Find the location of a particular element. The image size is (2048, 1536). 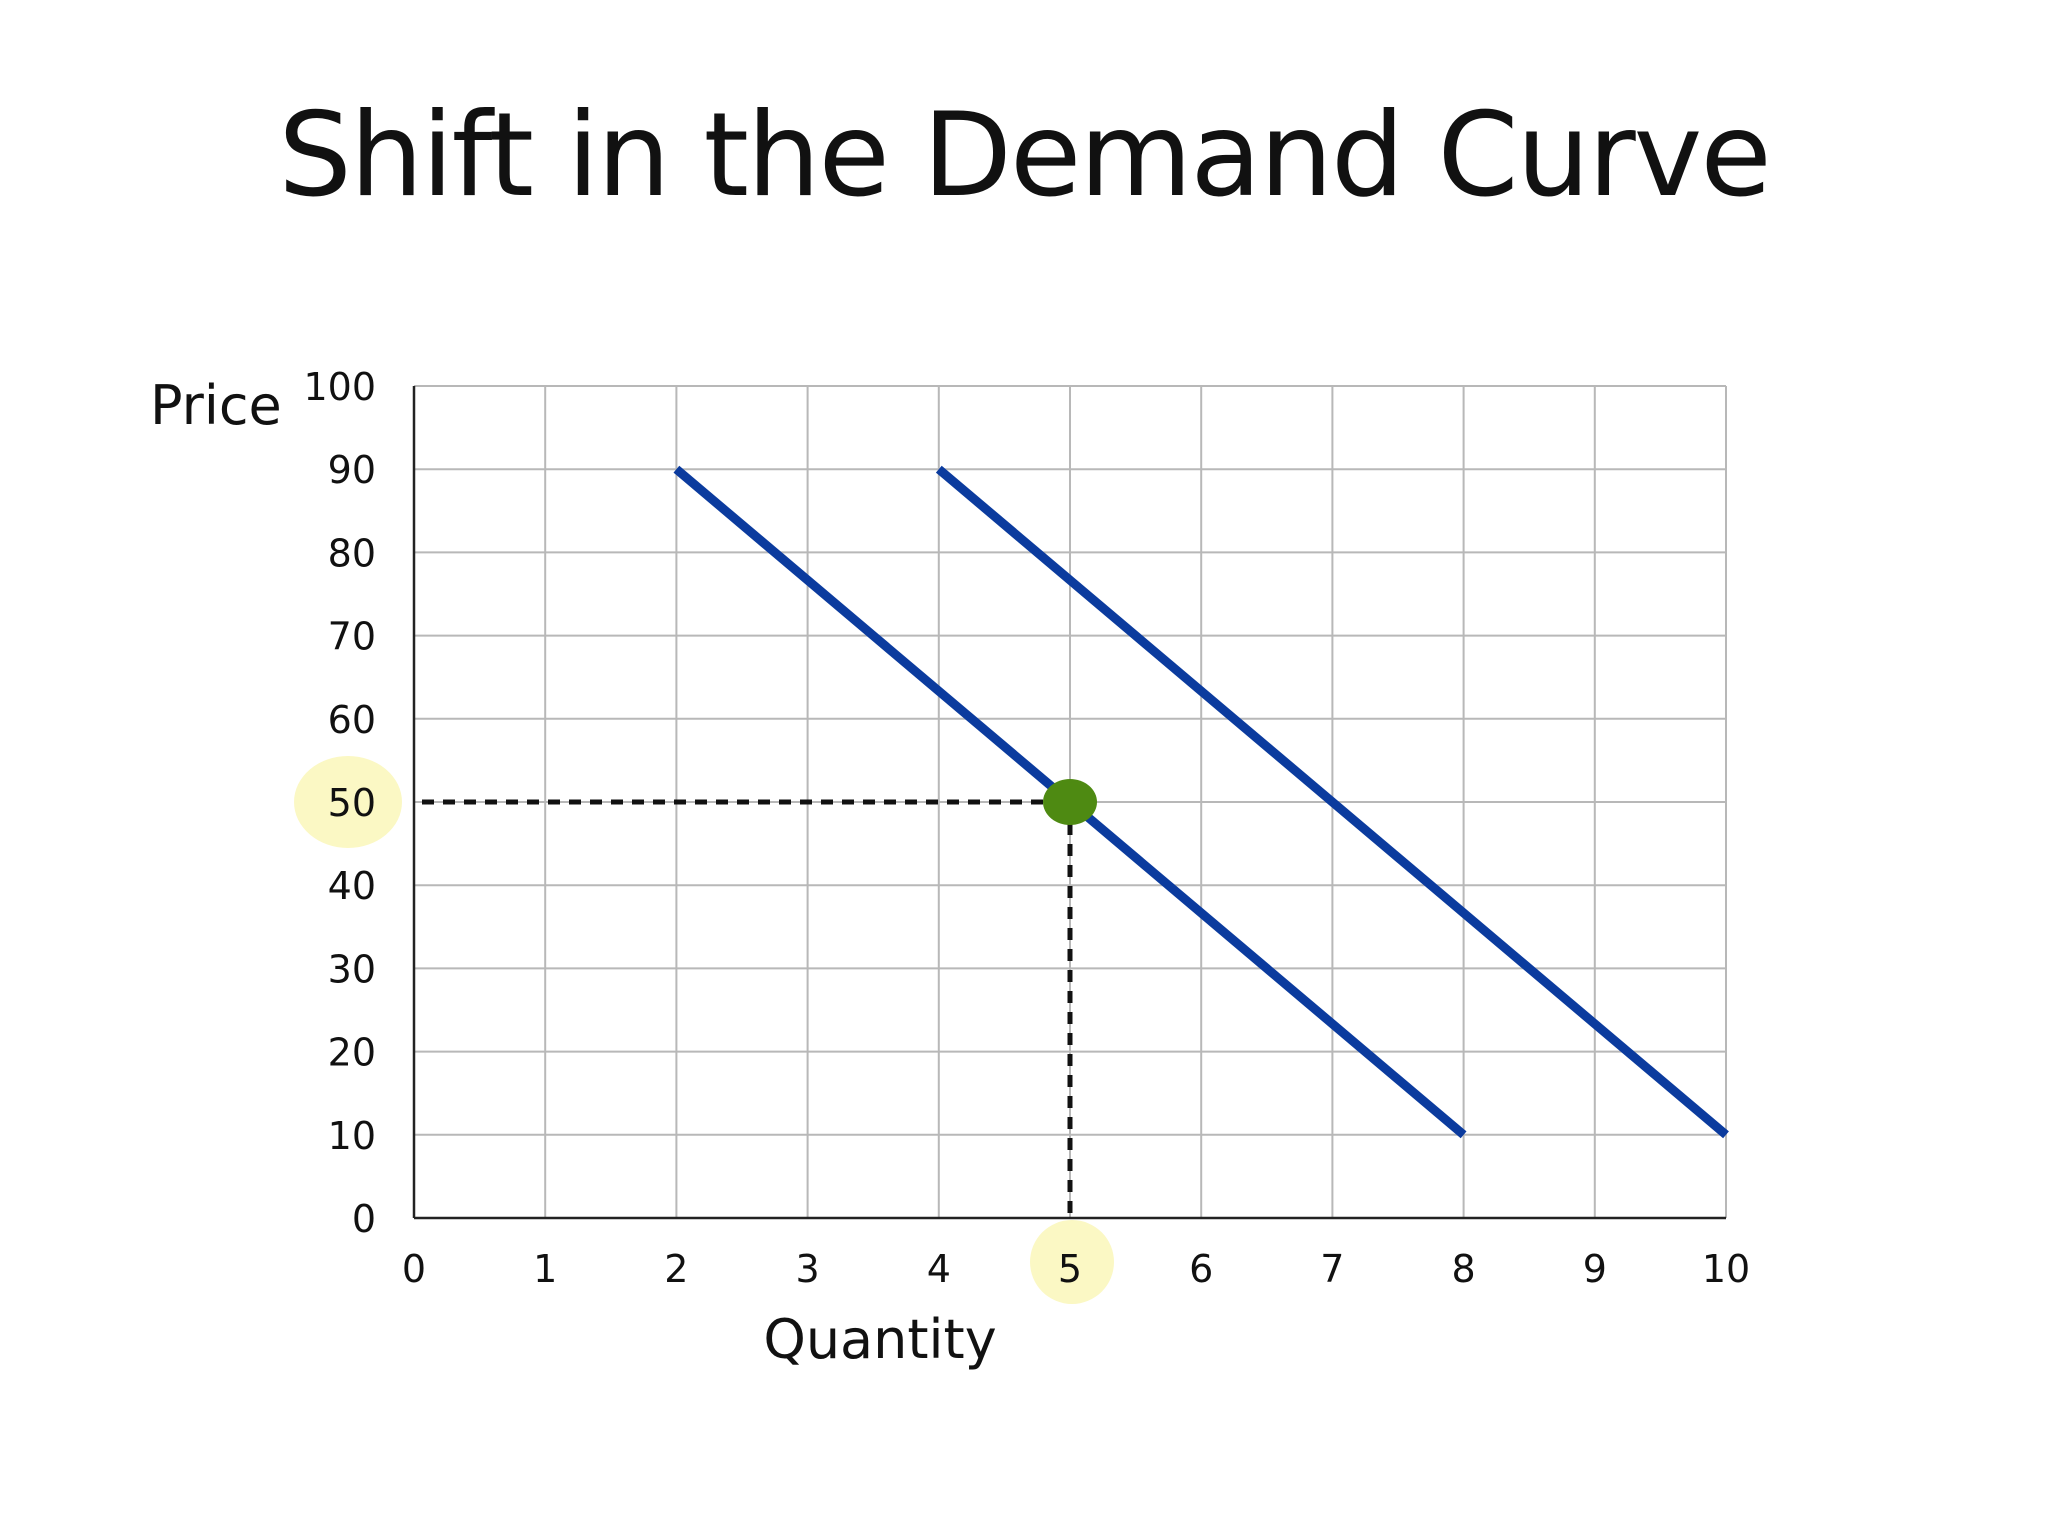

y-tick-labels: 0 10 20 30 40 50 60 70 80 90 100 is located at coordinates (339, 803).